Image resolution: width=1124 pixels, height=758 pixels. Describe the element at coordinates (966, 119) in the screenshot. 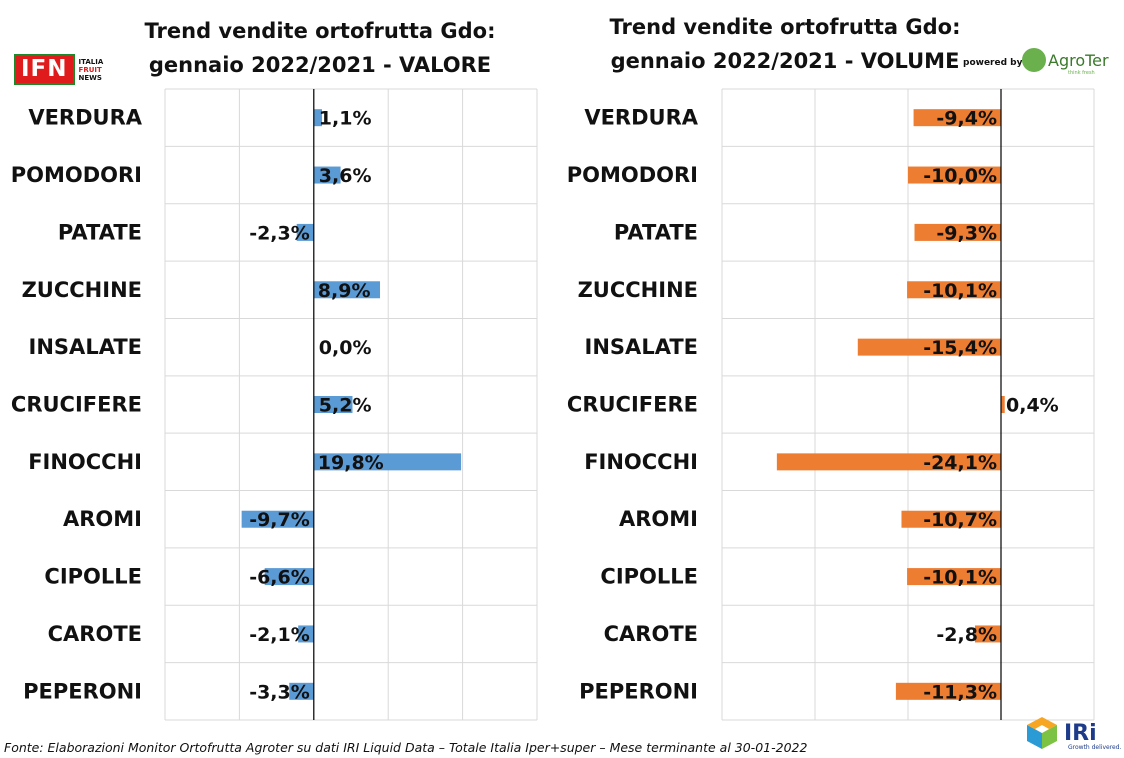

I see `data-label: -9,4%` at that location.